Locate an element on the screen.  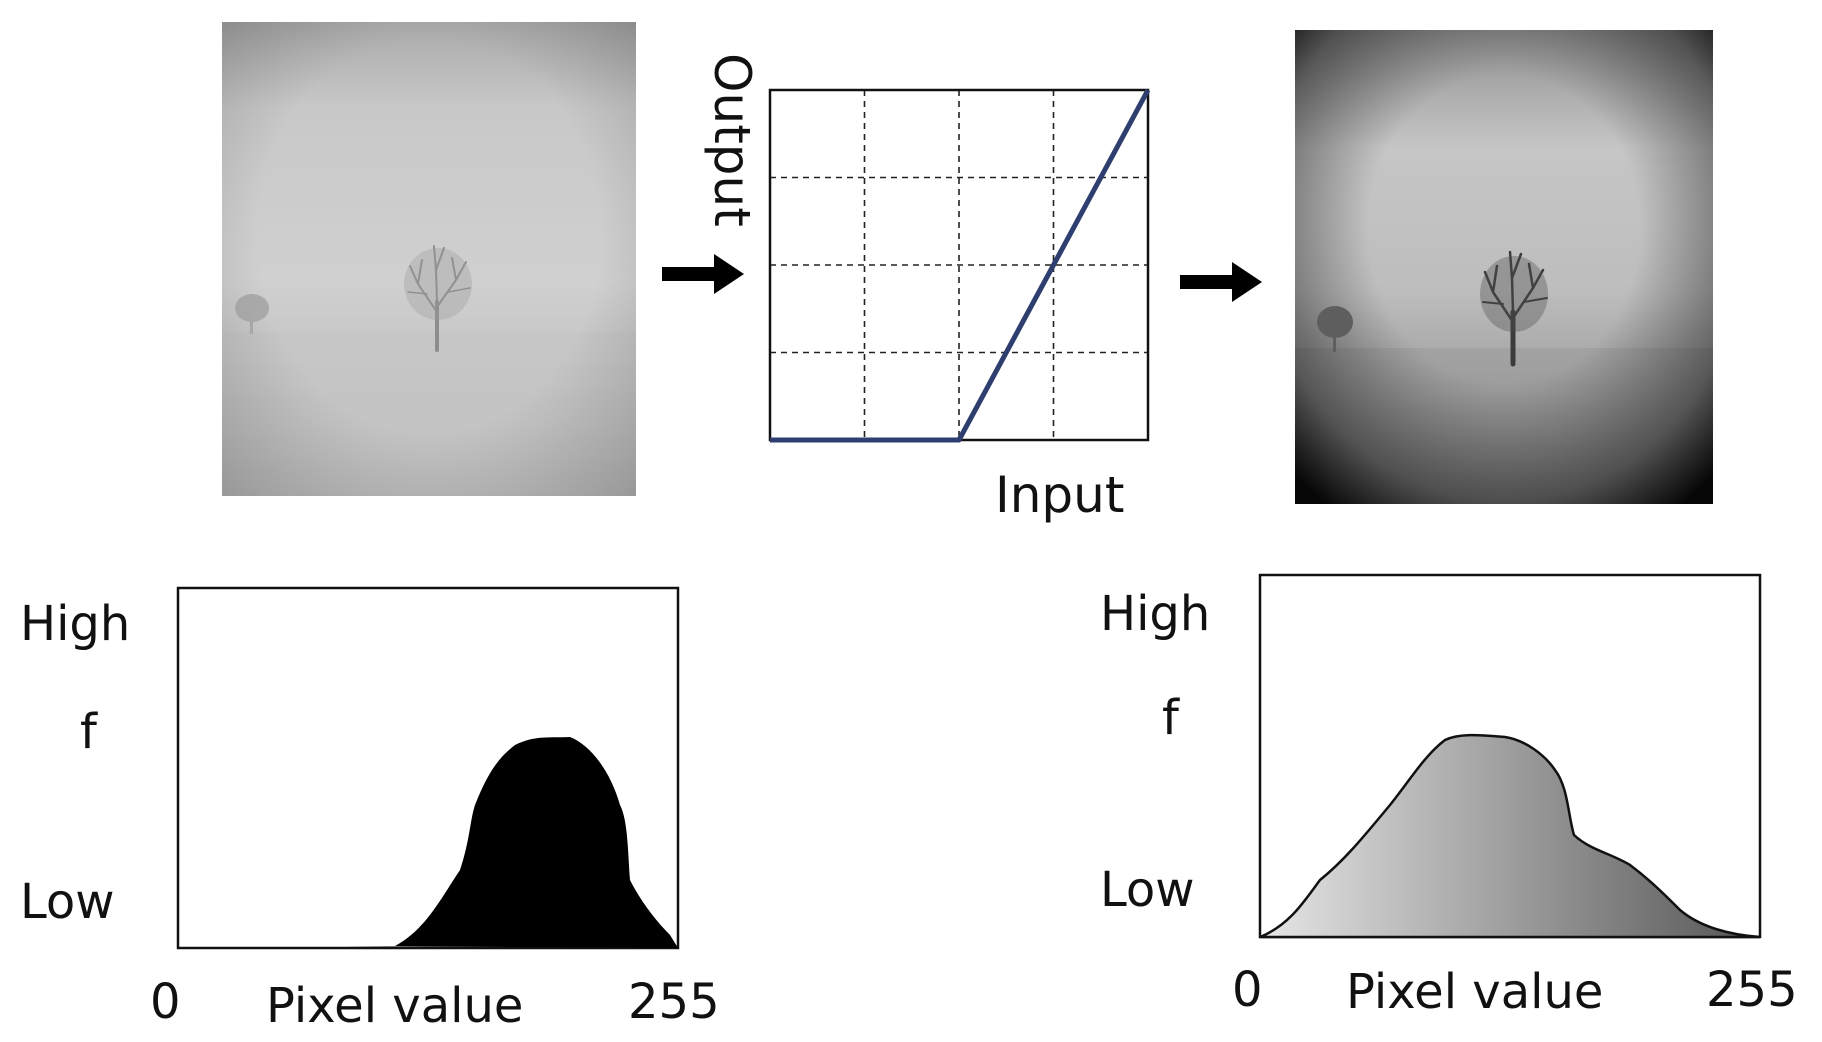
curve-grid is located at coordinates (959, 265).